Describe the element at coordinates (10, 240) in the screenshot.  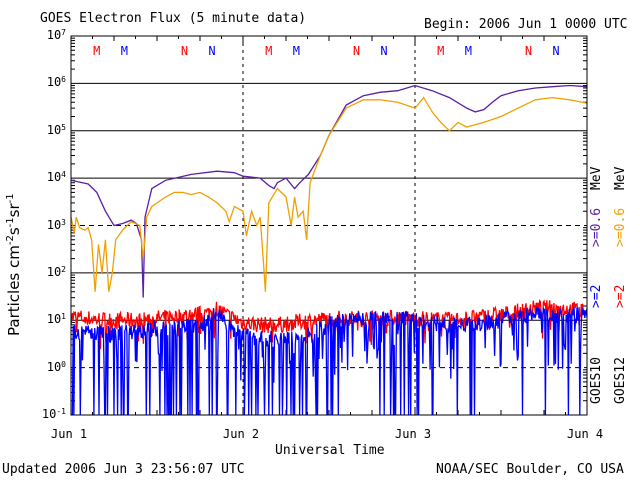
I see `y-axis-label-exp1: -2` at that location.